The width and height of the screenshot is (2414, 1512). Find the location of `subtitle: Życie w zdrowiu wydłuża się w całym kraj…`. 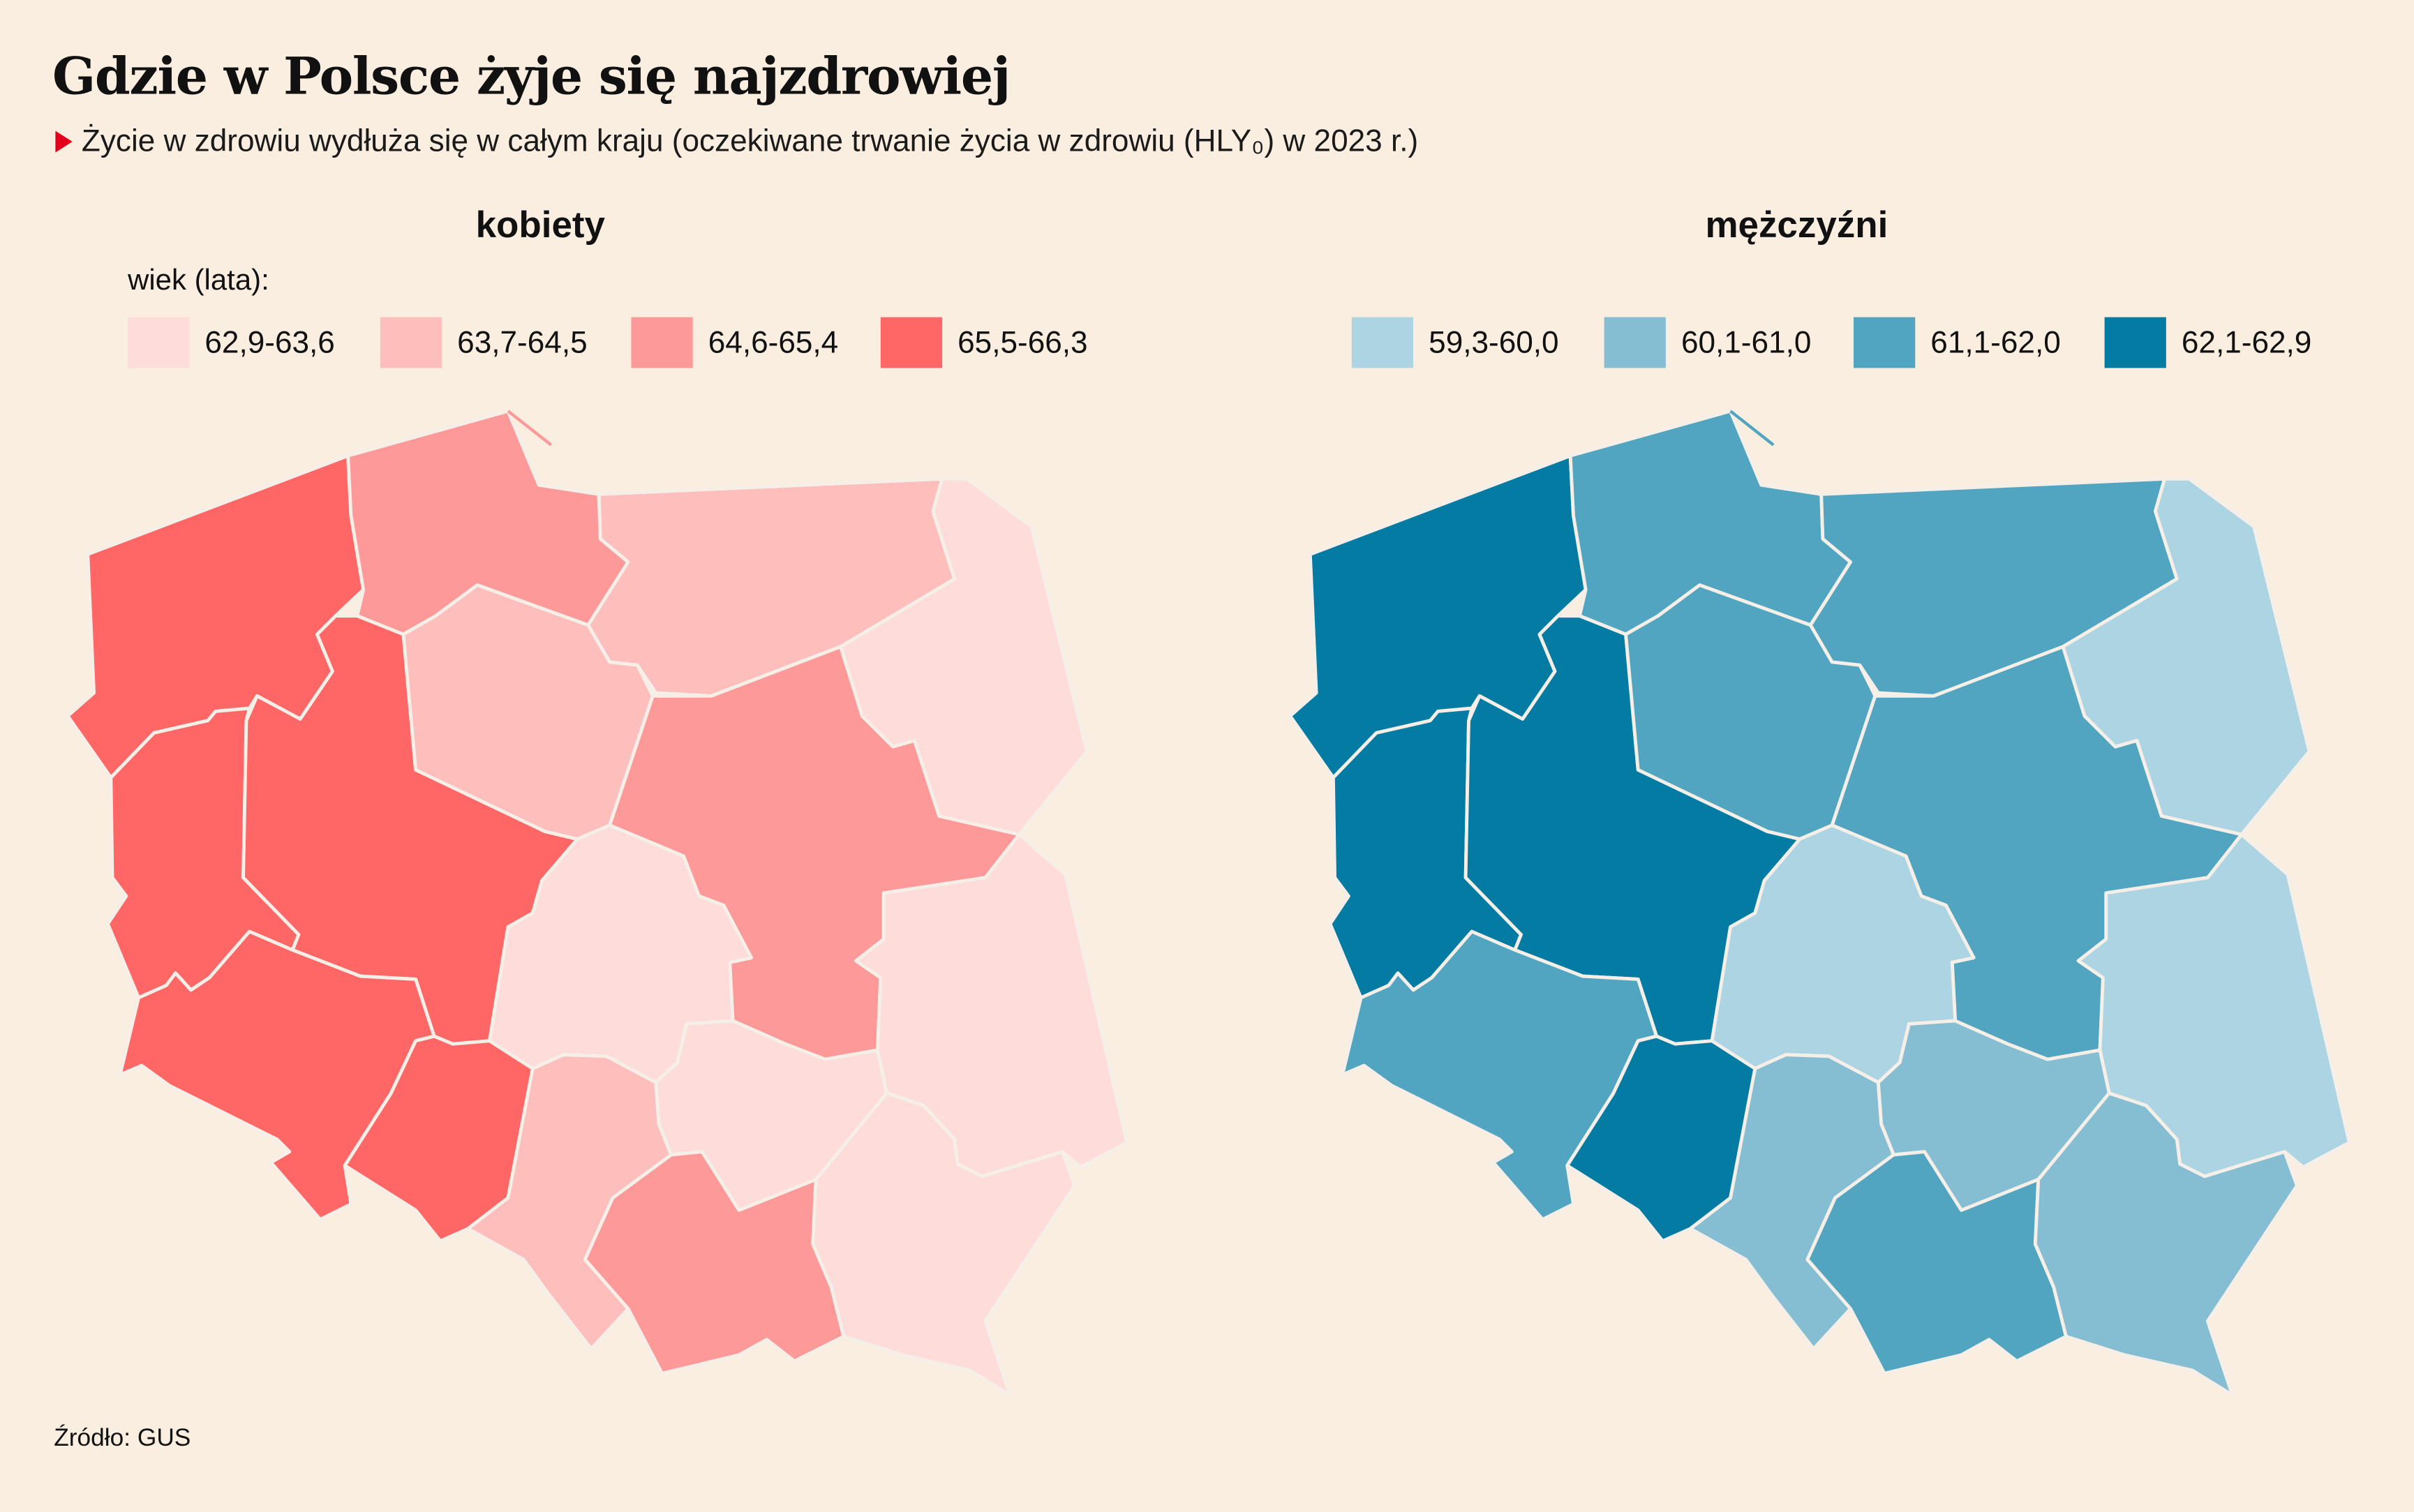

subtitle: Życie w zdrowiu wydłuża się w całym kraj… is located at coordinates (737, 142).